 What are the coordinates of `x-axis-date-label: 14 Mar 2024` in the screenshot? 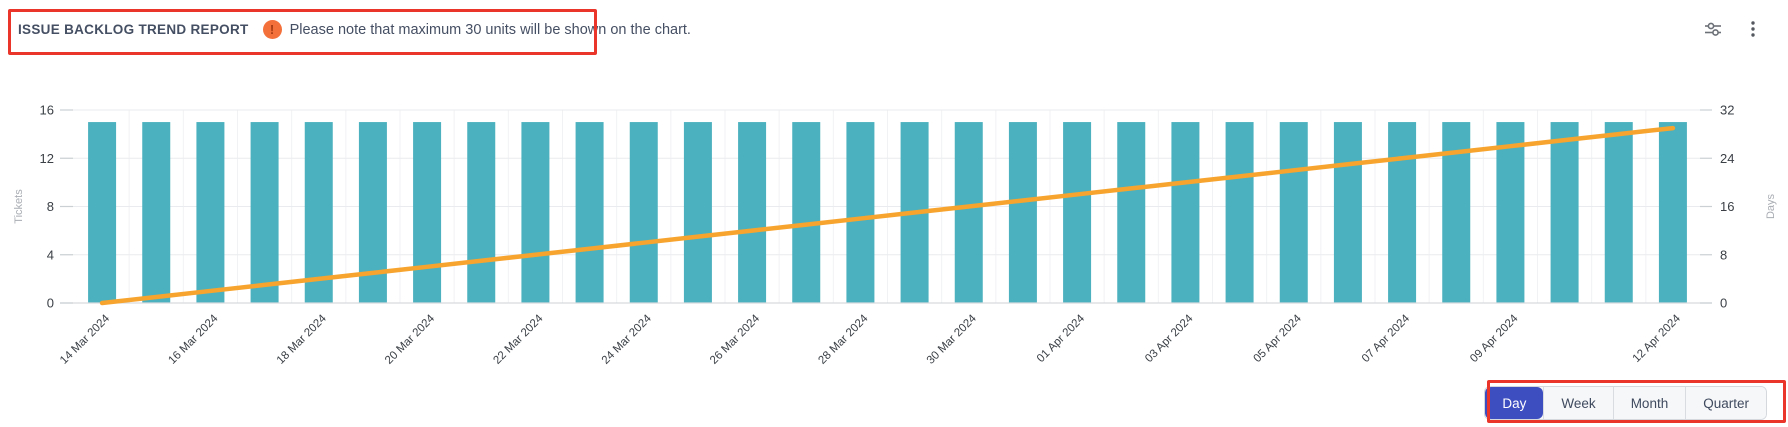 It's located at (85, 339).